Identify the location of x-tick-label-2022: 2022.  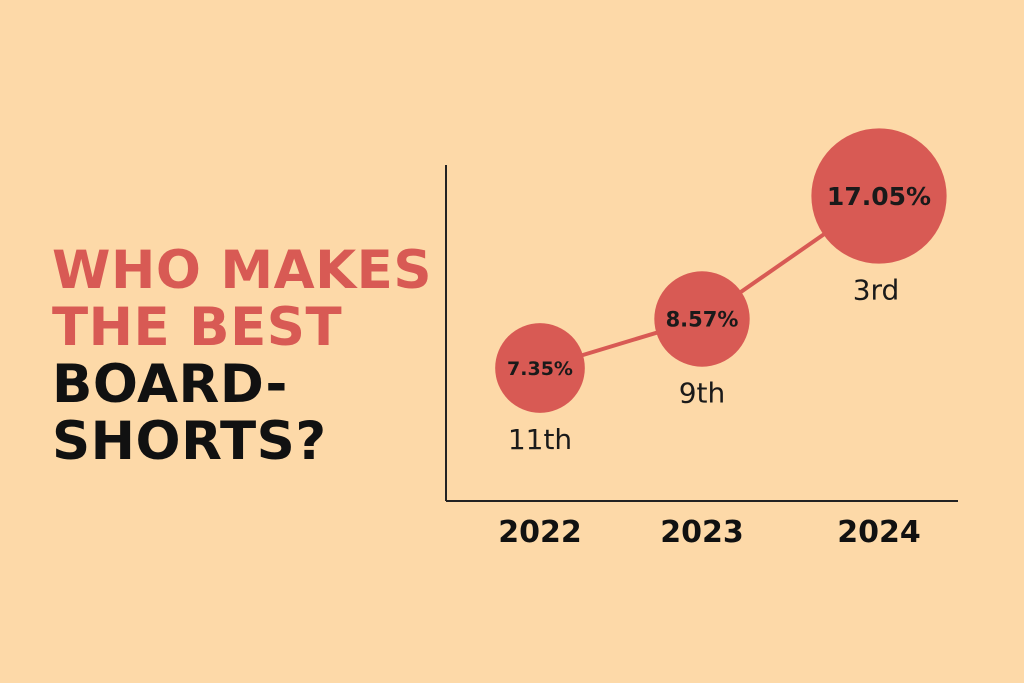
(540, 532).